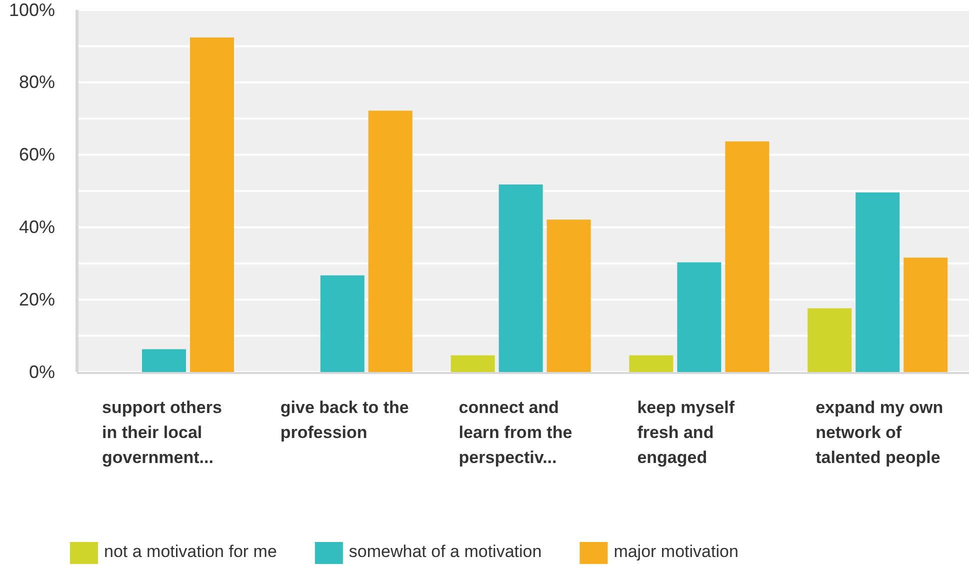 The image size is (969, 565). Describe the element at coordinates (41, 372) in the screenshot. I see `y-tick-label: 0%` at that location.